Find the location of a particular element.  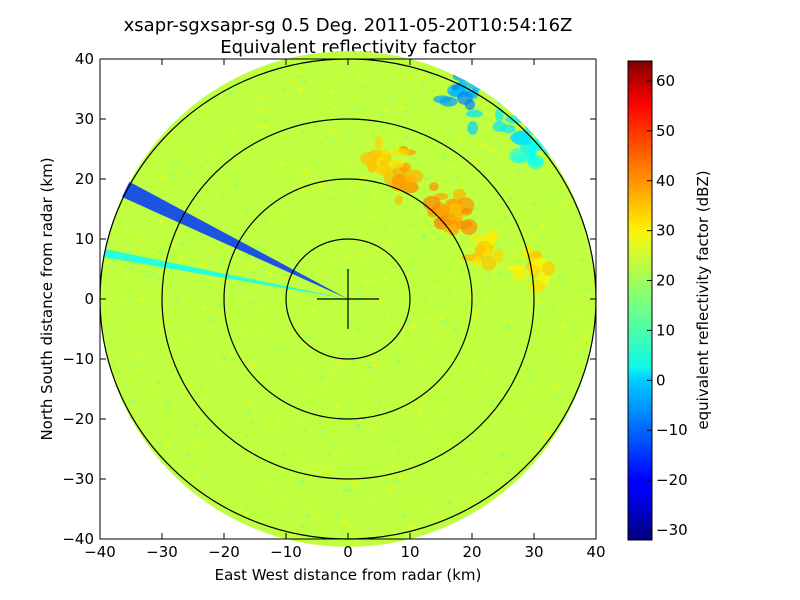

y-tick-label: 20 is located at coordinates (84, 179).